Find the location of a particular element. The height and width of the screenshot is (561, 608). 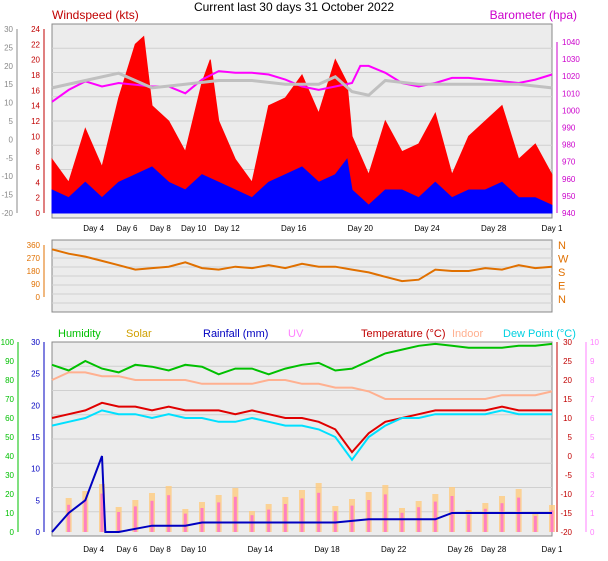

series-indoor is located at coordinates (302, 385).